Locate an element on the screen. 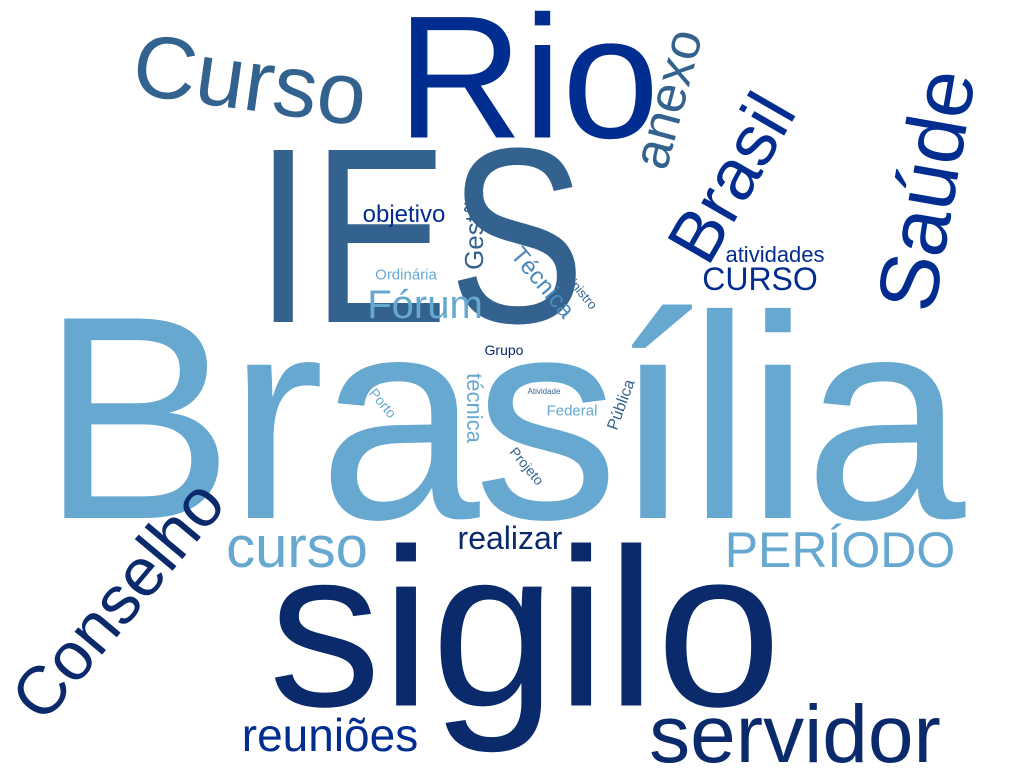 This screenshot has width=1024, height=768. word-reunioes: reuniões is located at coordinates (330, 735).